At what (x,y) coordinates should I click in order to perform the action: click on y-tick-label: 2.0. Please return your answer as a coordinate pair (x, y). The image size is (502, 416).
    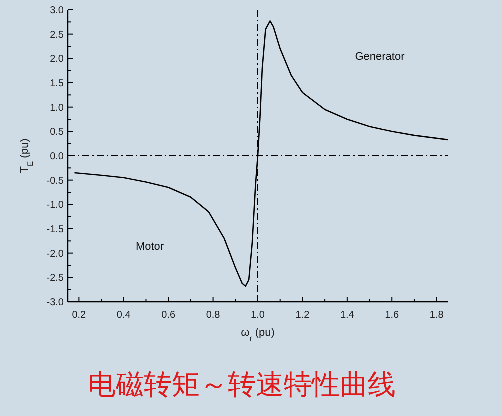
    Looking at the image, I should click on (57, 60).